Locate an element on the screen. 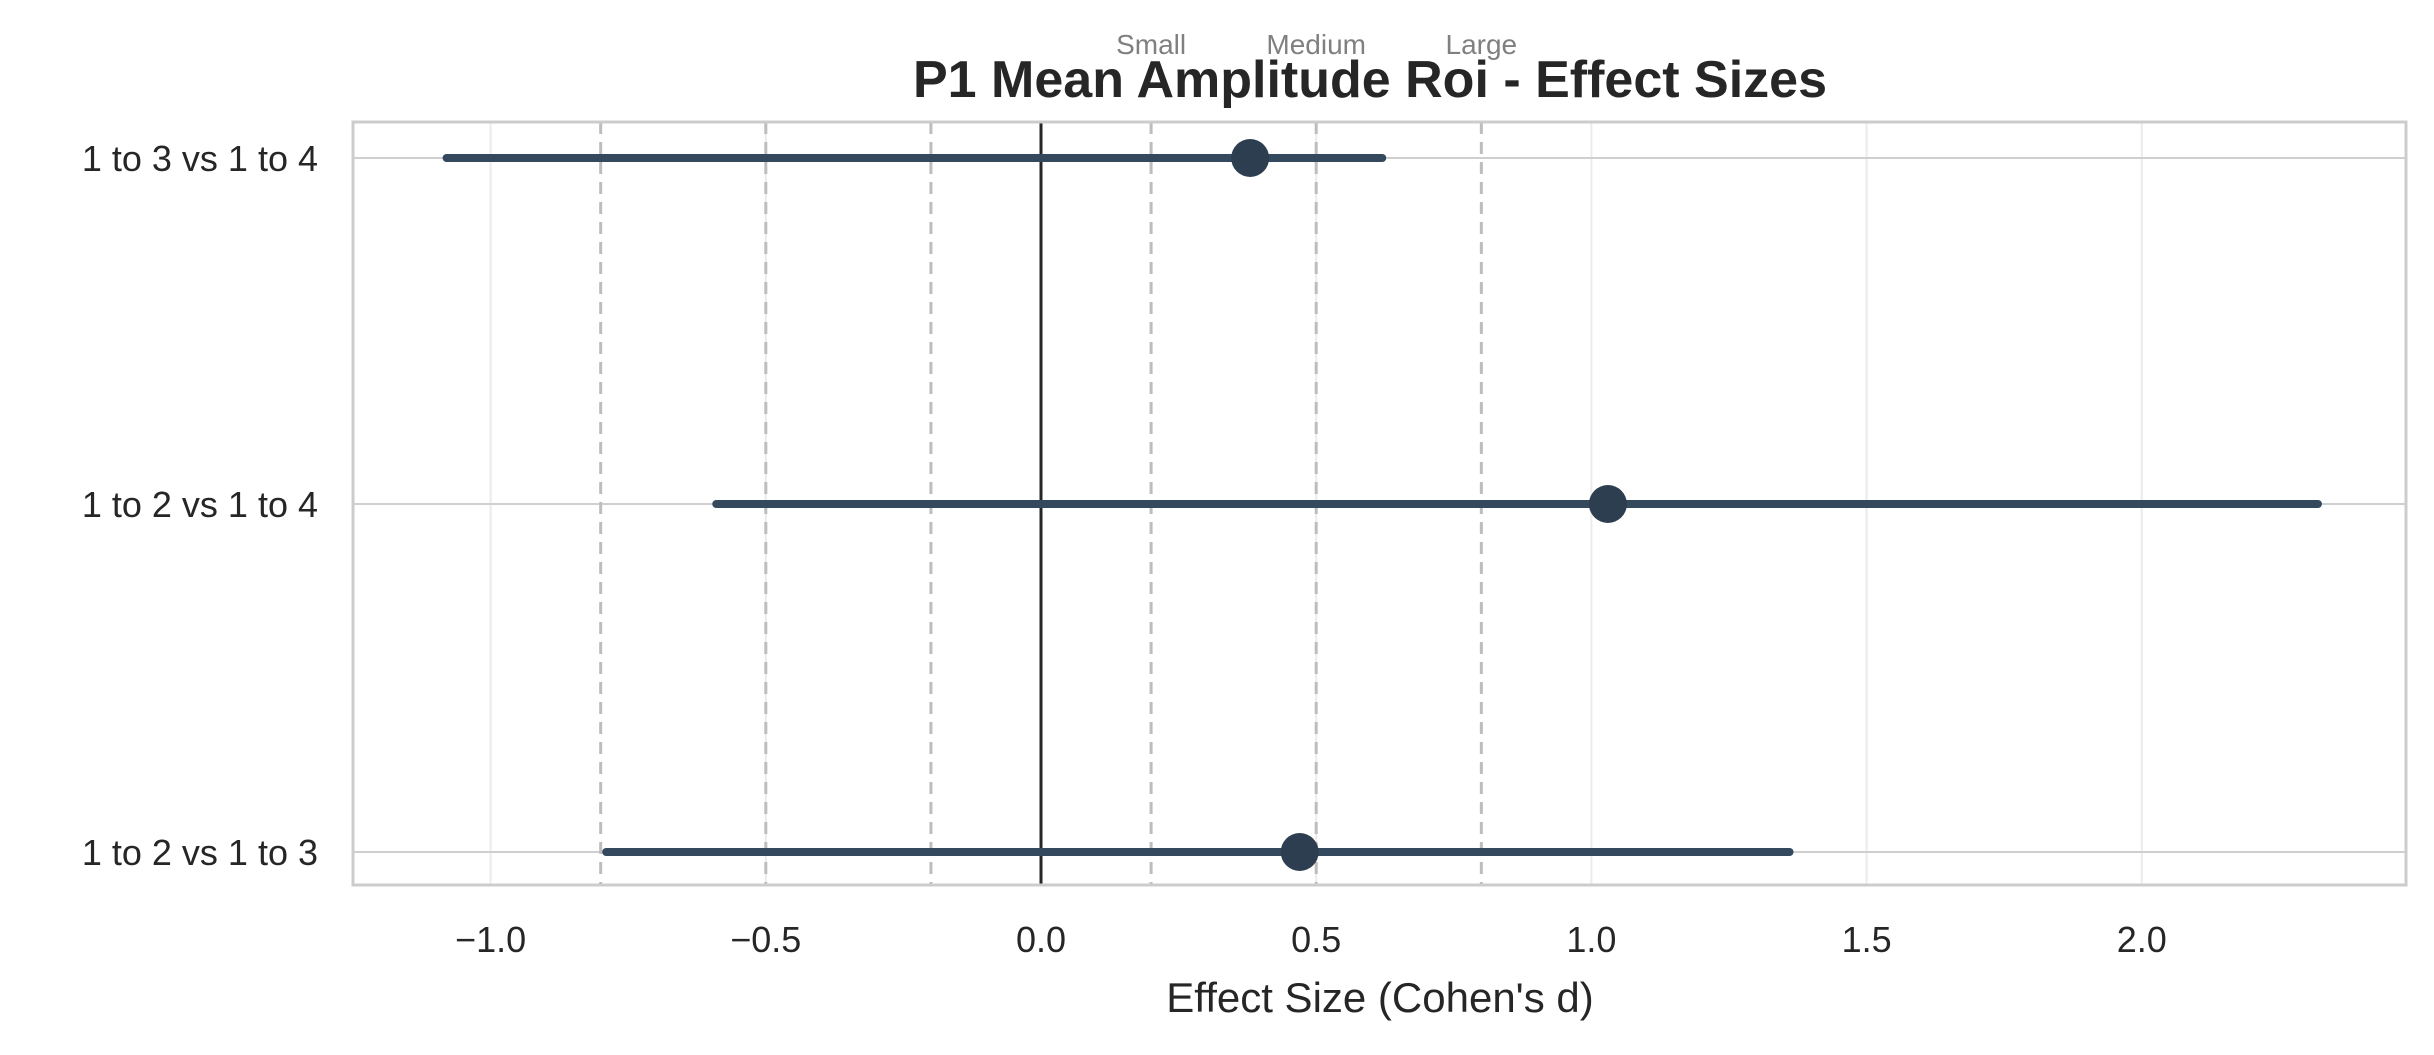  threshold-labels: Small Medium Large is located at coordinates (1316, 44).